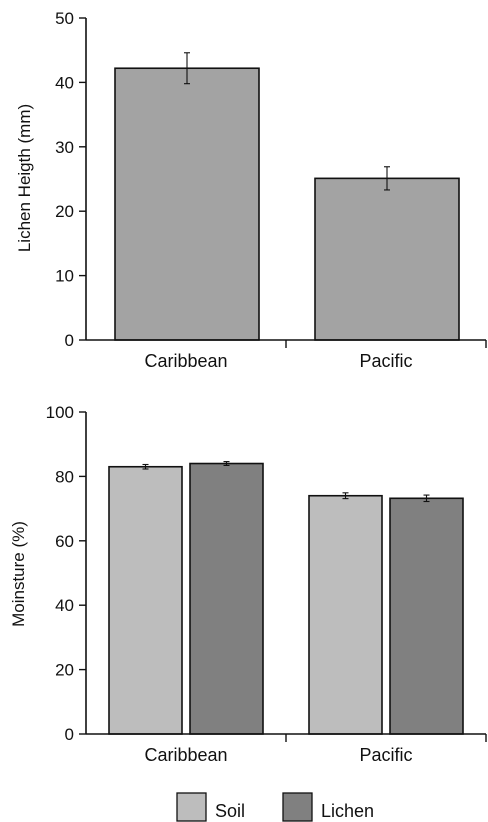 This screenshot has width=488, height=822. Describe the element at coordinates (60, 412) in the screenshot. I see `y-tick-label: 100` at that location.